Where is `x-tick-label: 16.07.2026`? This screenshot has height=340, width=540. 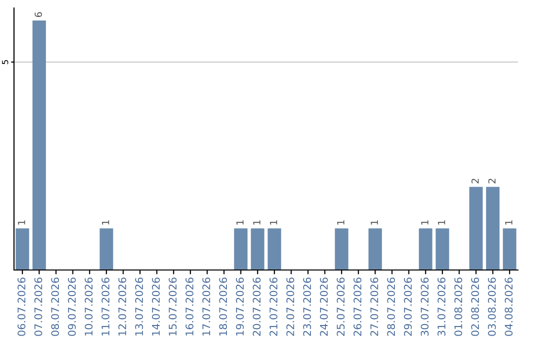
x-tick-label: 16.07.2026 is located at coordinates (190, 307).